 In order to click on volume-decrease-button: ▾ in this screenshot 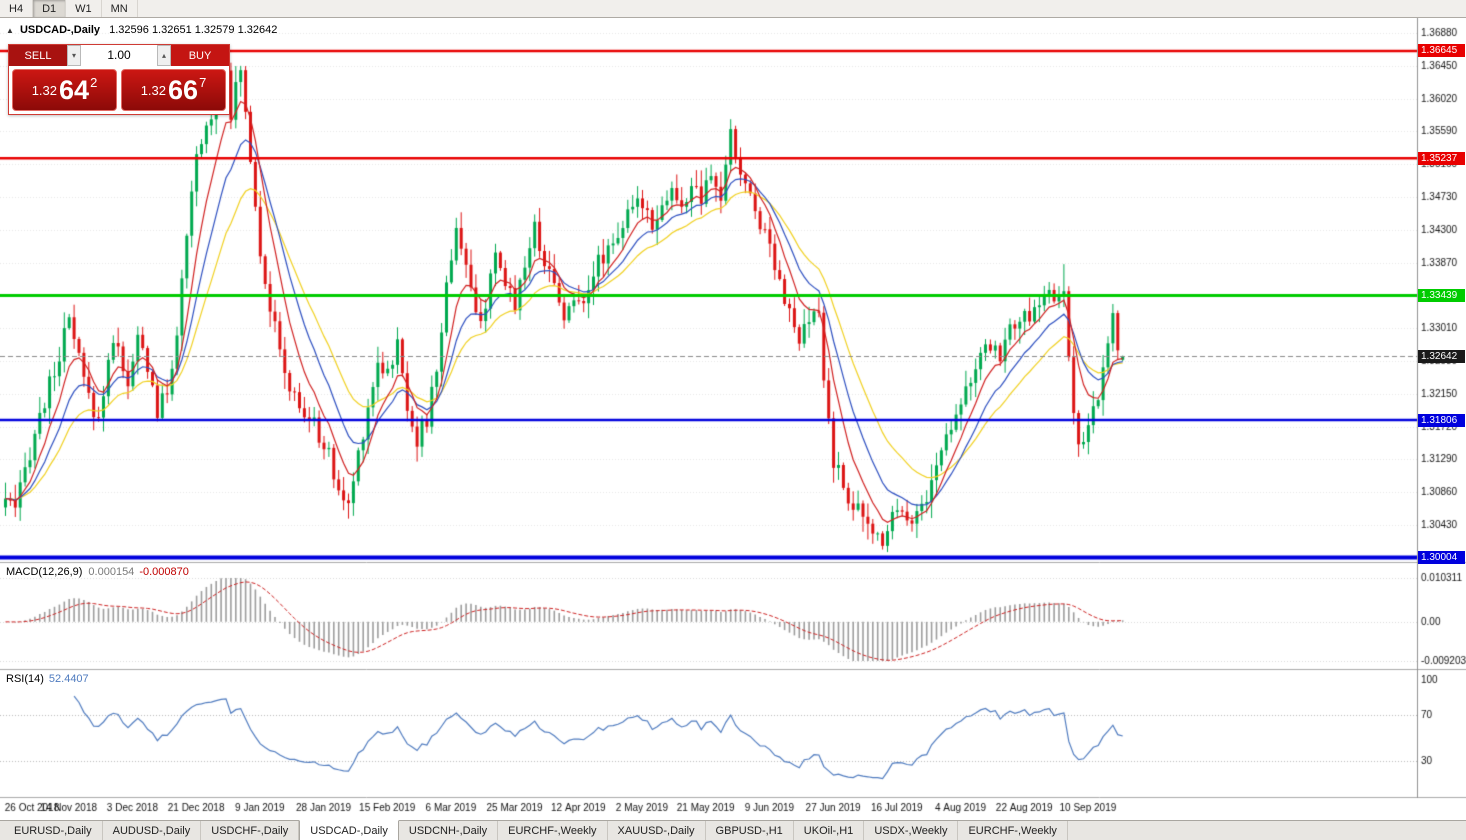, I will do `click(74, 55)`.